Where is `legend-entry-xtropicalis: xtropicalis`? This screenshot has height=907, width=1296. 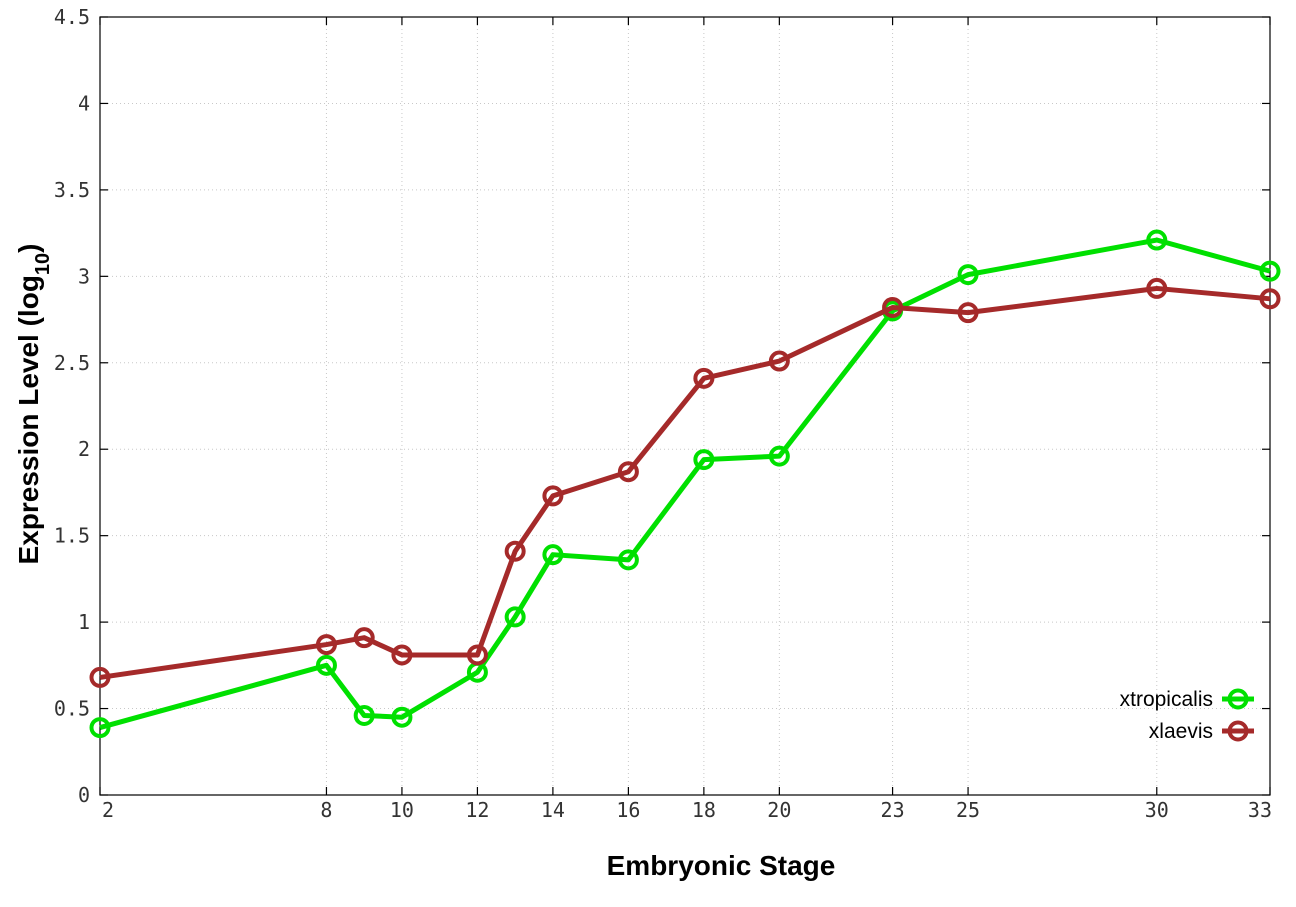
legend-entry-xtropicalis: xtropicalis is located at coordinates (1187, 699).